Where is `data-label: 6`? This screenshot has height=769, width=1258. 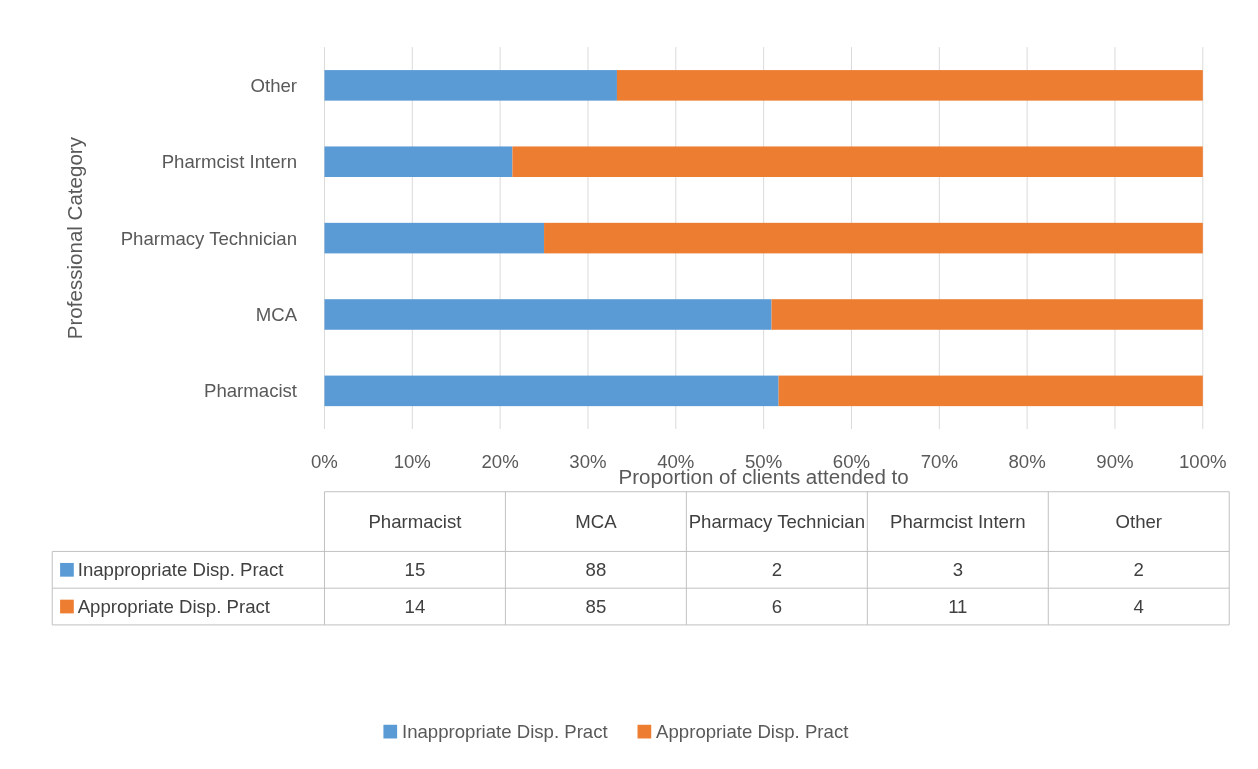 data-label: 6 is located at coordinates (777, 607).